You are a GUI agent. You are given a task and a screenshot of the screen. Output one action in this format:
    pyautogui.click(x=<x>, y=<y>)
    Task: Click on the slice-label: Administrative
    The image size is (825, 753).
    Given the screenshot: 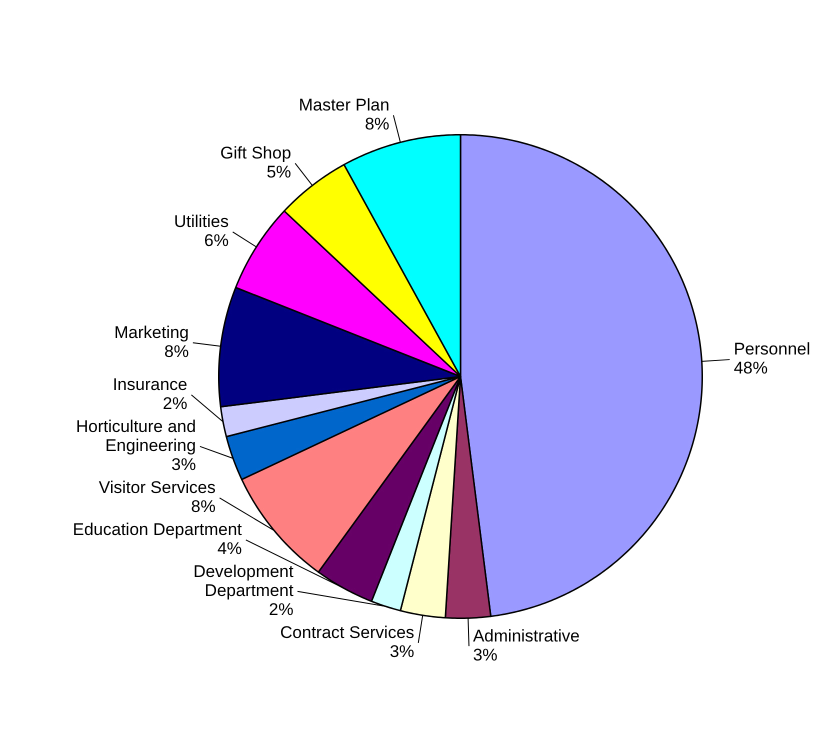 What is the action you would take?
    pyautogui.click(x=526, y=636)
    